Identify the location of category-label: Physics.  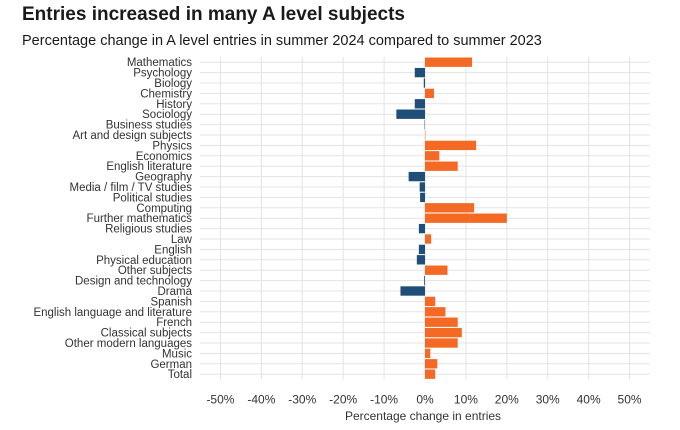
(172, 146).